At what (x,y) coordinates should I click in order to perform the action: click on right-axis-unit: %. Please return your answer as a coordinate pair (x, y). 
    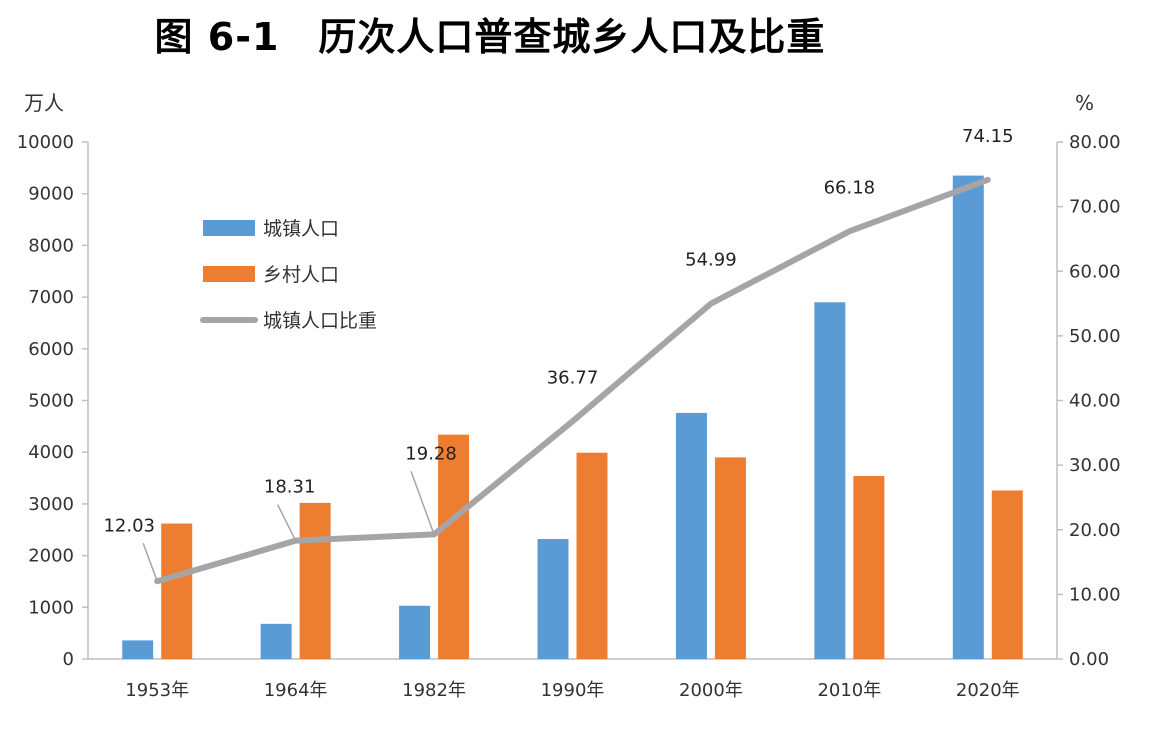
    Looking at the image, I should click on (1084, 103).